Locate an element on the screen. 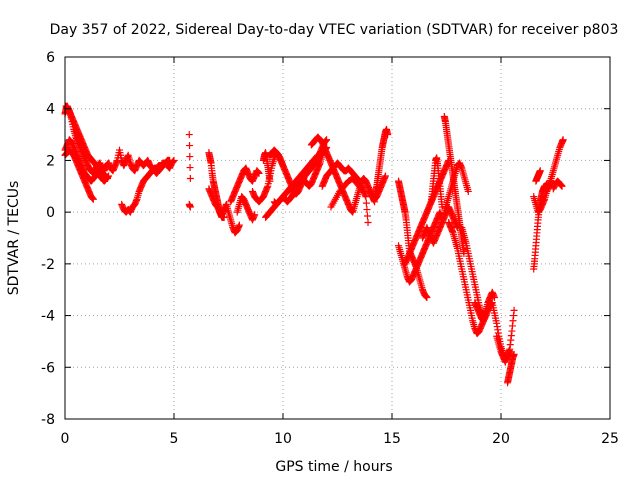  y-tick-label: -2 is located at coordinates (48, 265).